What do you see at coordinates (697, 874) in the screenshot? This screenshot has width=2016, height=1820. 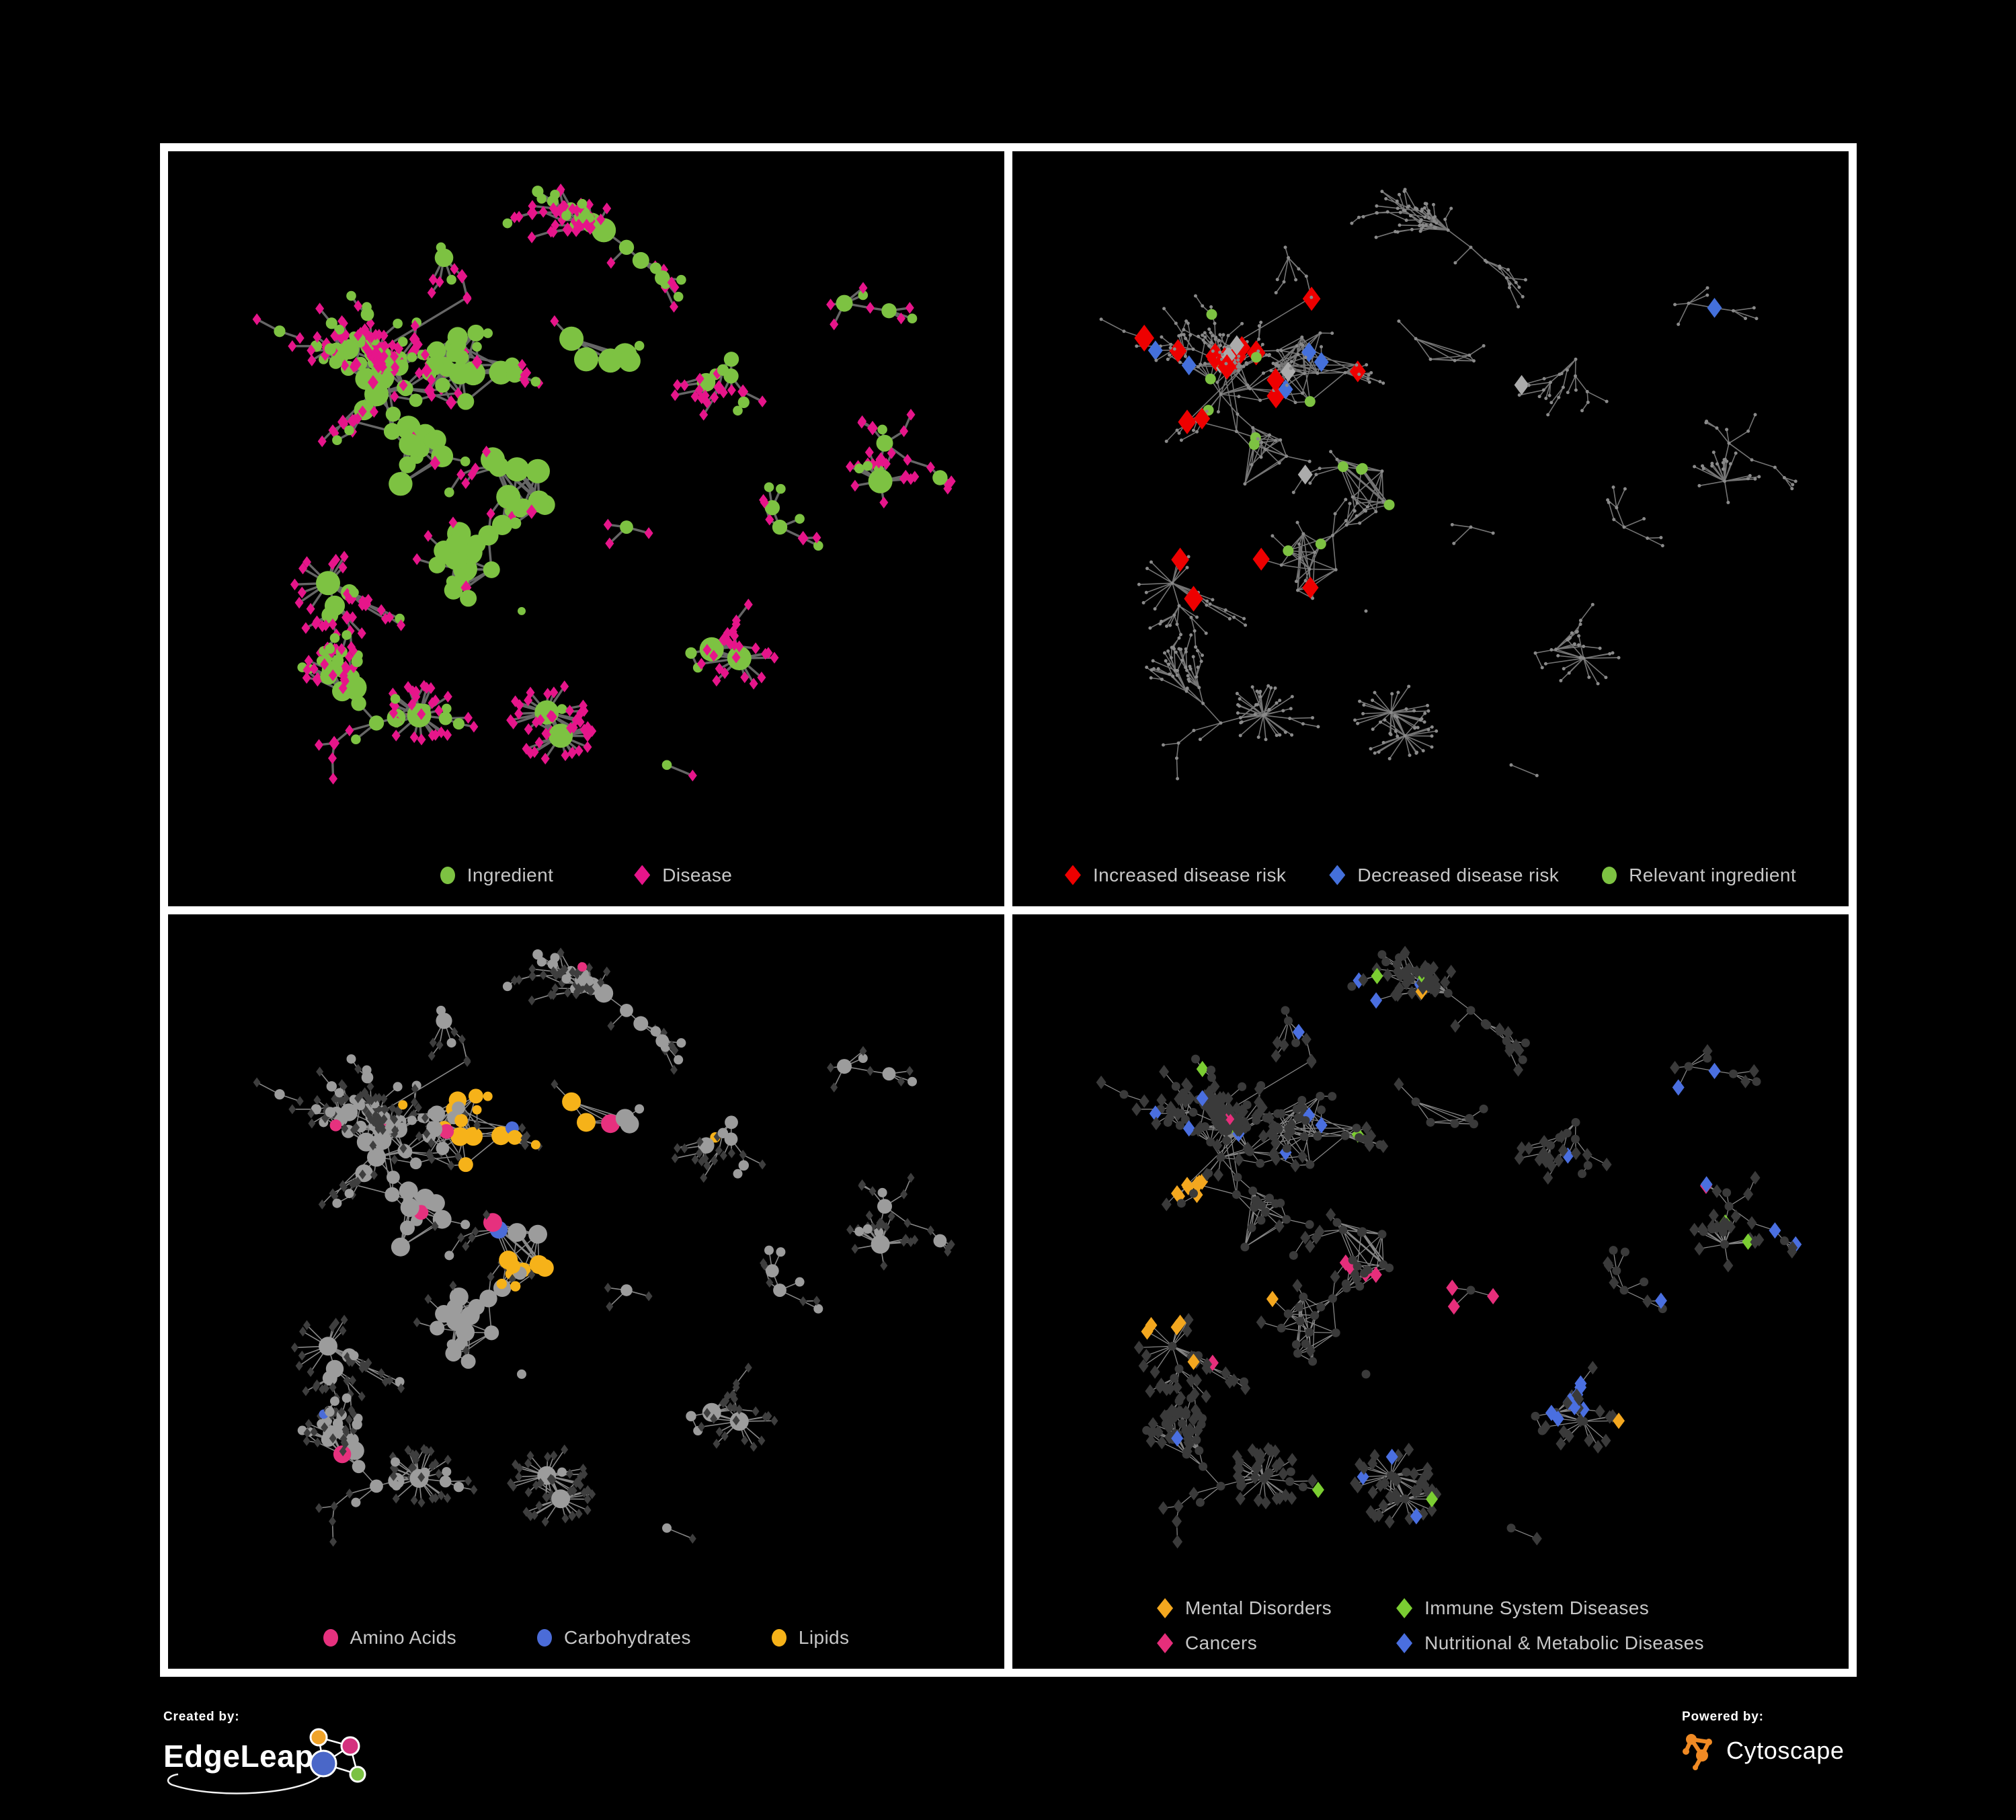 I see `legend-label: Disease` at bounding box center [697, 874].